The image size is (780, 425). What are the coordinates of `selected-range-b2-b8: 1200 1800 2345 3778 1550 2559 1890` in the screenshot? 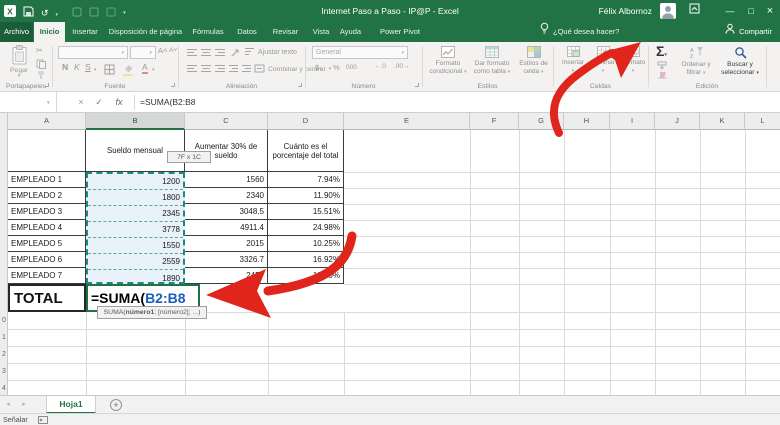 It's located at (135, 228).